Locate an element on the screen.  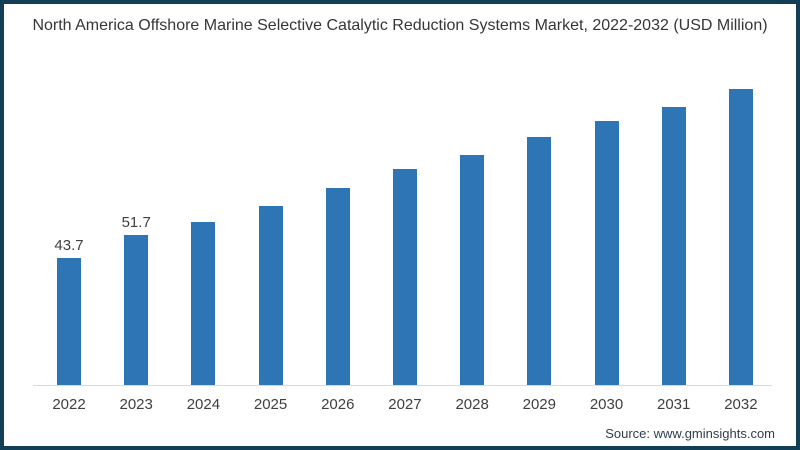
source-text: Source: www.gminsights.com is located at coordinates (690, 433).